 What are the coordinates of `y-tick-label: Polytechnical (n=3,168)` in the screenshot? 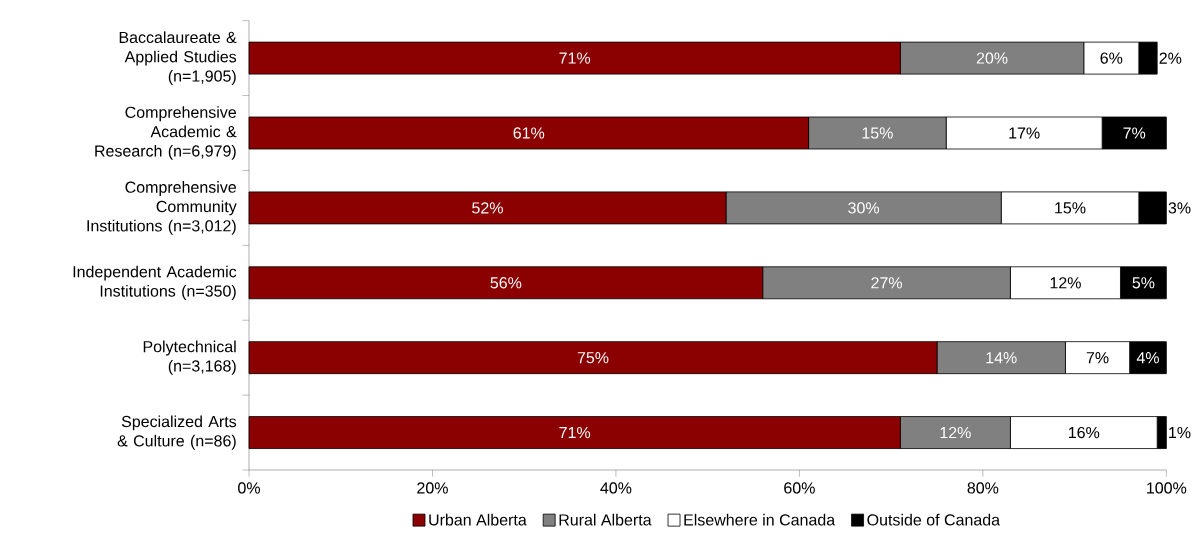 It's located at (189, 357).